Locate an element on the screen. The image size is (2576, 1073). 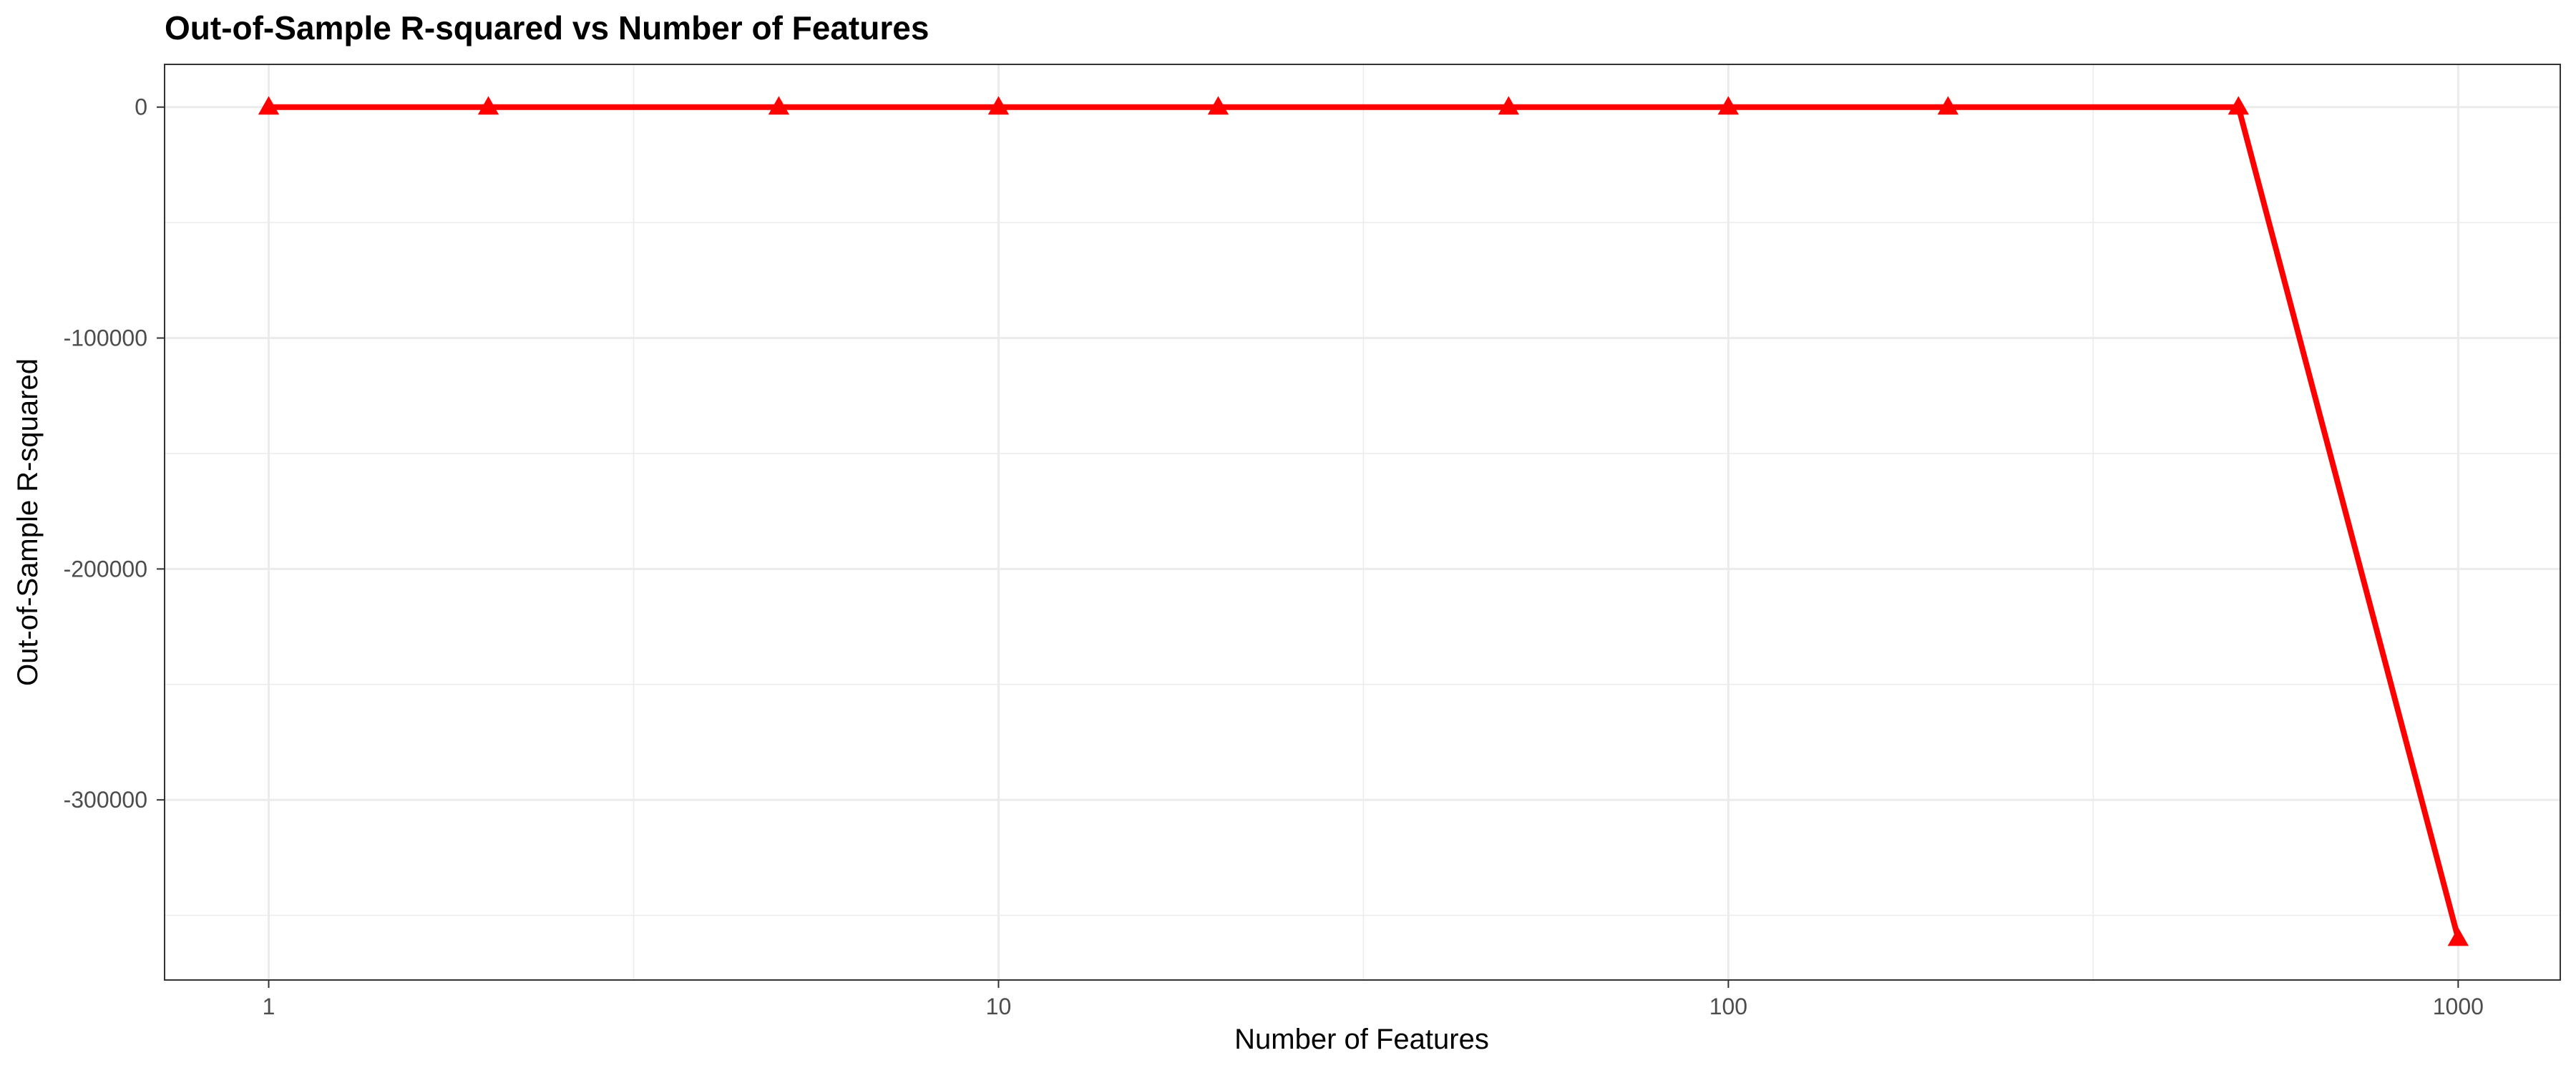
y-tick-label: 0 is located at coordinates (141, 107).